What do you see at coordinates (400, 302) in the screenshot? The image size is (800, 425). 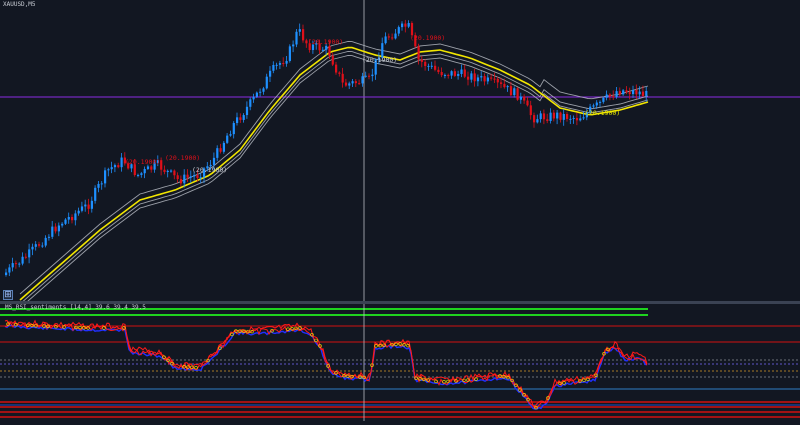 I see `pane-separator` at bounding box center [400, 302].